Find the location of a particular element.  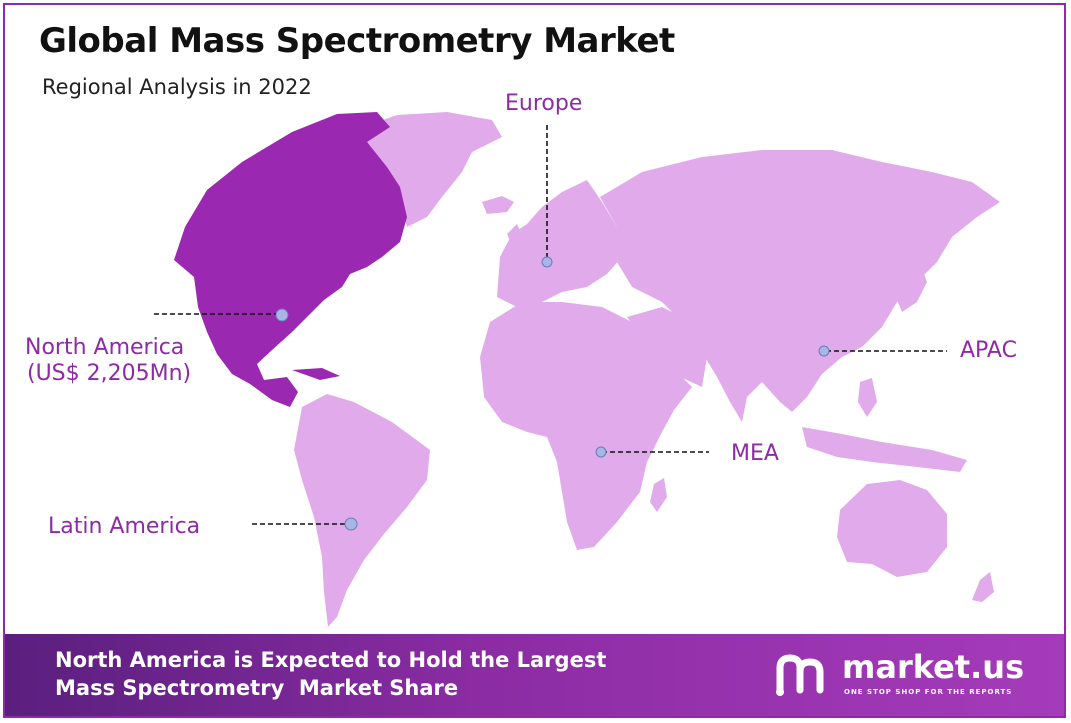

australia-shape is located at coordinates (892, 528).